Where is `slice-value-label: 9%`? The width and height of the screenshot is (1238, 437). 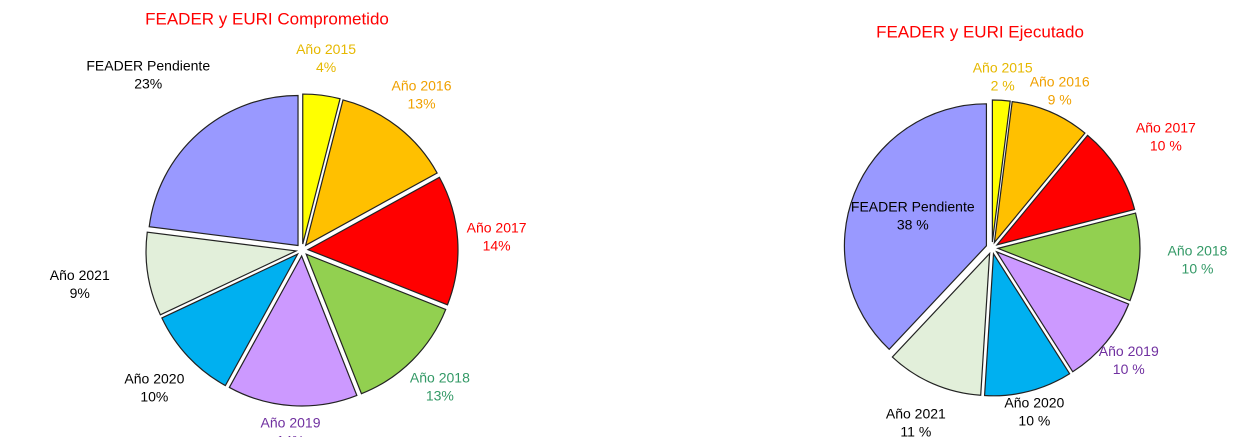 slice-value-label: 9% is located at coordinates (80, 293).